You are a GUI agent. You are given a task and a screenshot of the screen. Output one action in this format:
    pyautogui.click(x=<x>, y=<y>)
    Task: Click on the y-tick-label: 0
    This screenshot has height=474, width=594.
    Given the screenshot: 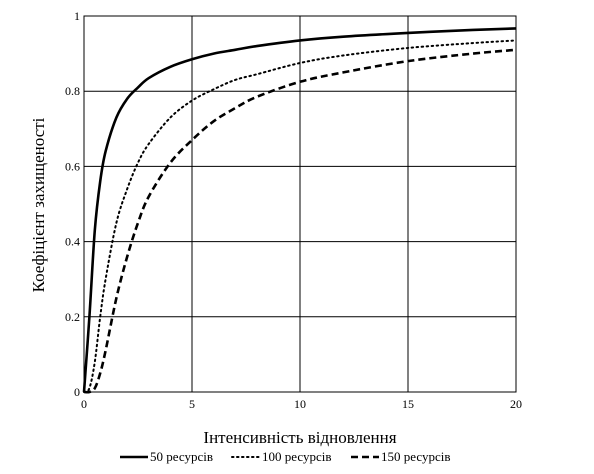 What is the action you would take?
    pyautogui.click(x=77, y=392)
    